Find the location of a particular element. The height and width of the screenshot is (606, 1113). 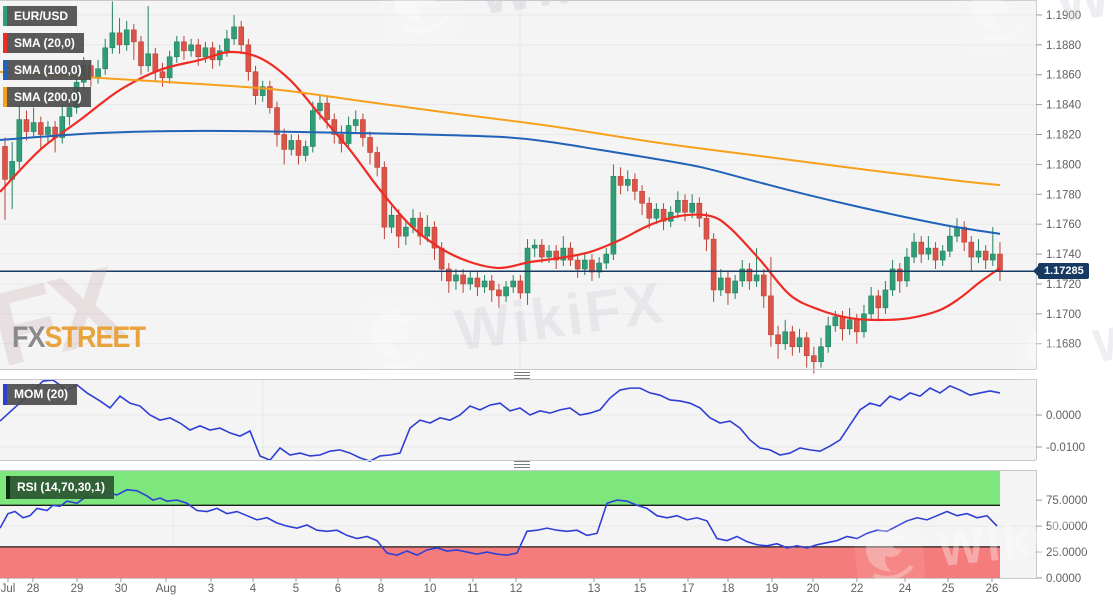

mom-line is located at coordinates (500, 420).